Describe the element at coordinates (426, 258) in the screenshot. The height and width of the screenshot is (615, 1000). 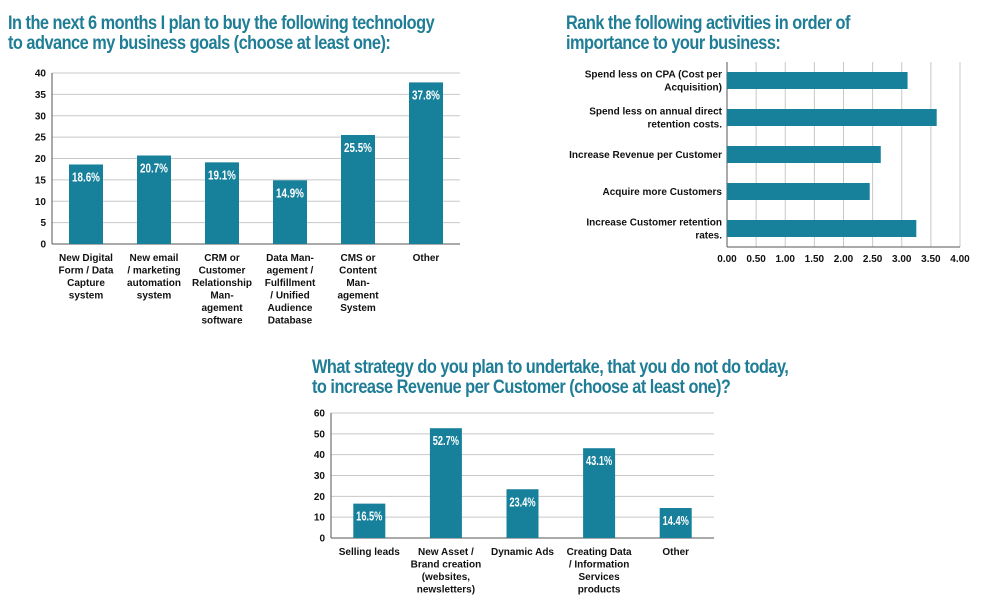
I see `chart1-category-5-line-0: Other` at that location.